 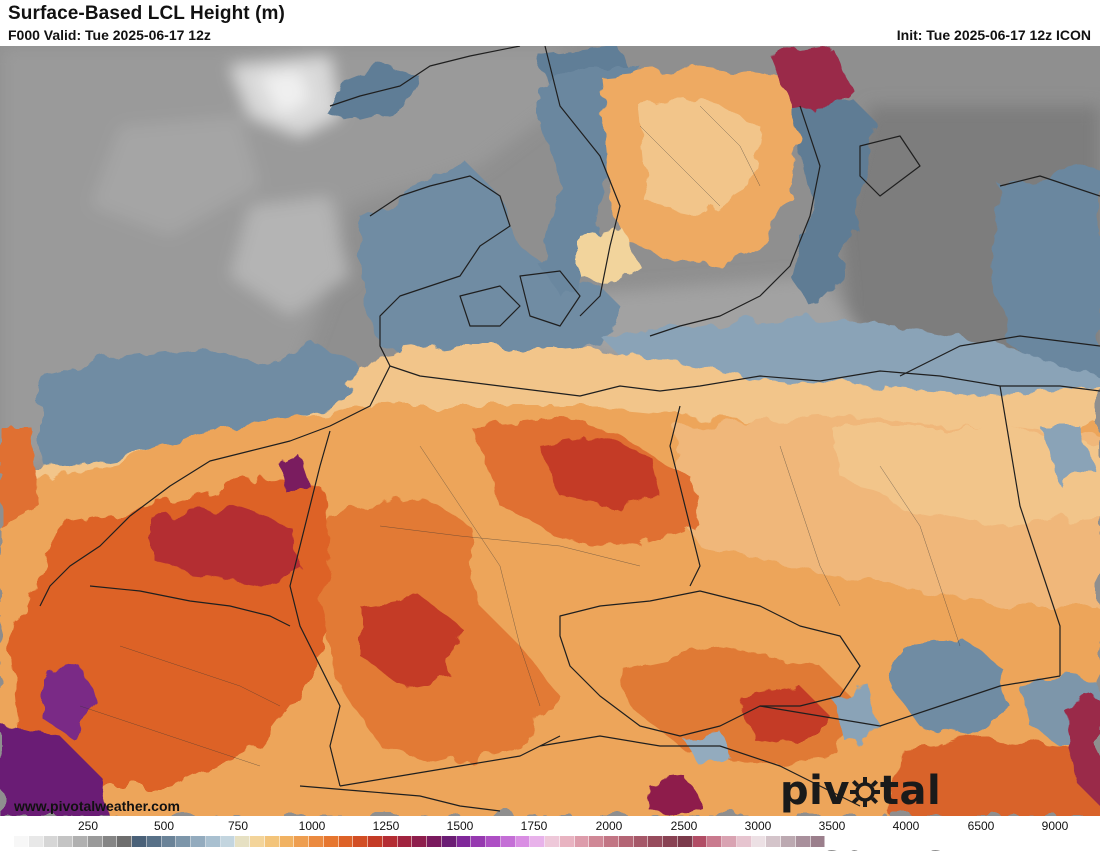 I want to click on colorbar-tick: 4000, so click(x=906, y=826).